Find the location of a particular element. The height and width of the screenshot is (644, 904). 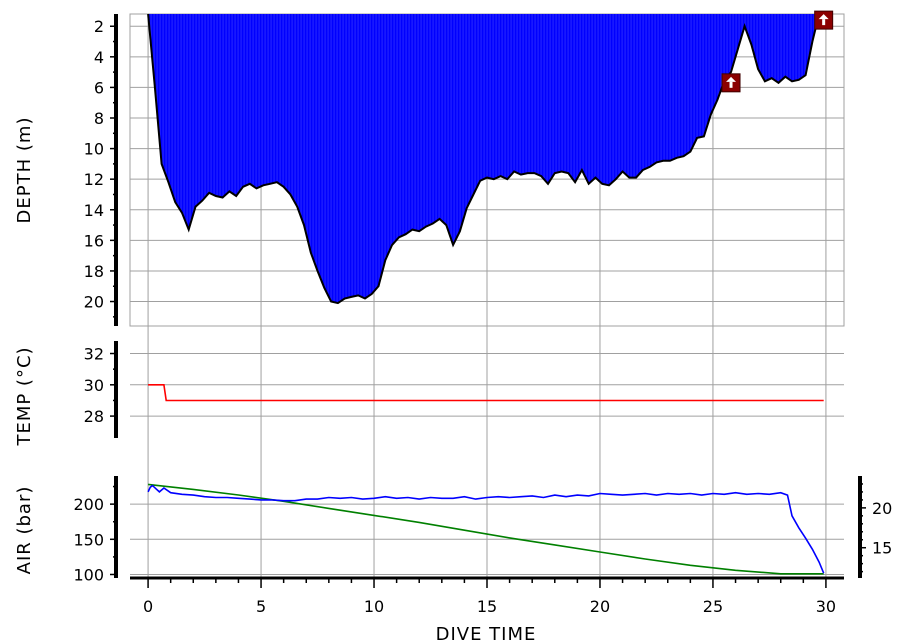

x-tick-label: 20 is located at coordinates (600, 606).